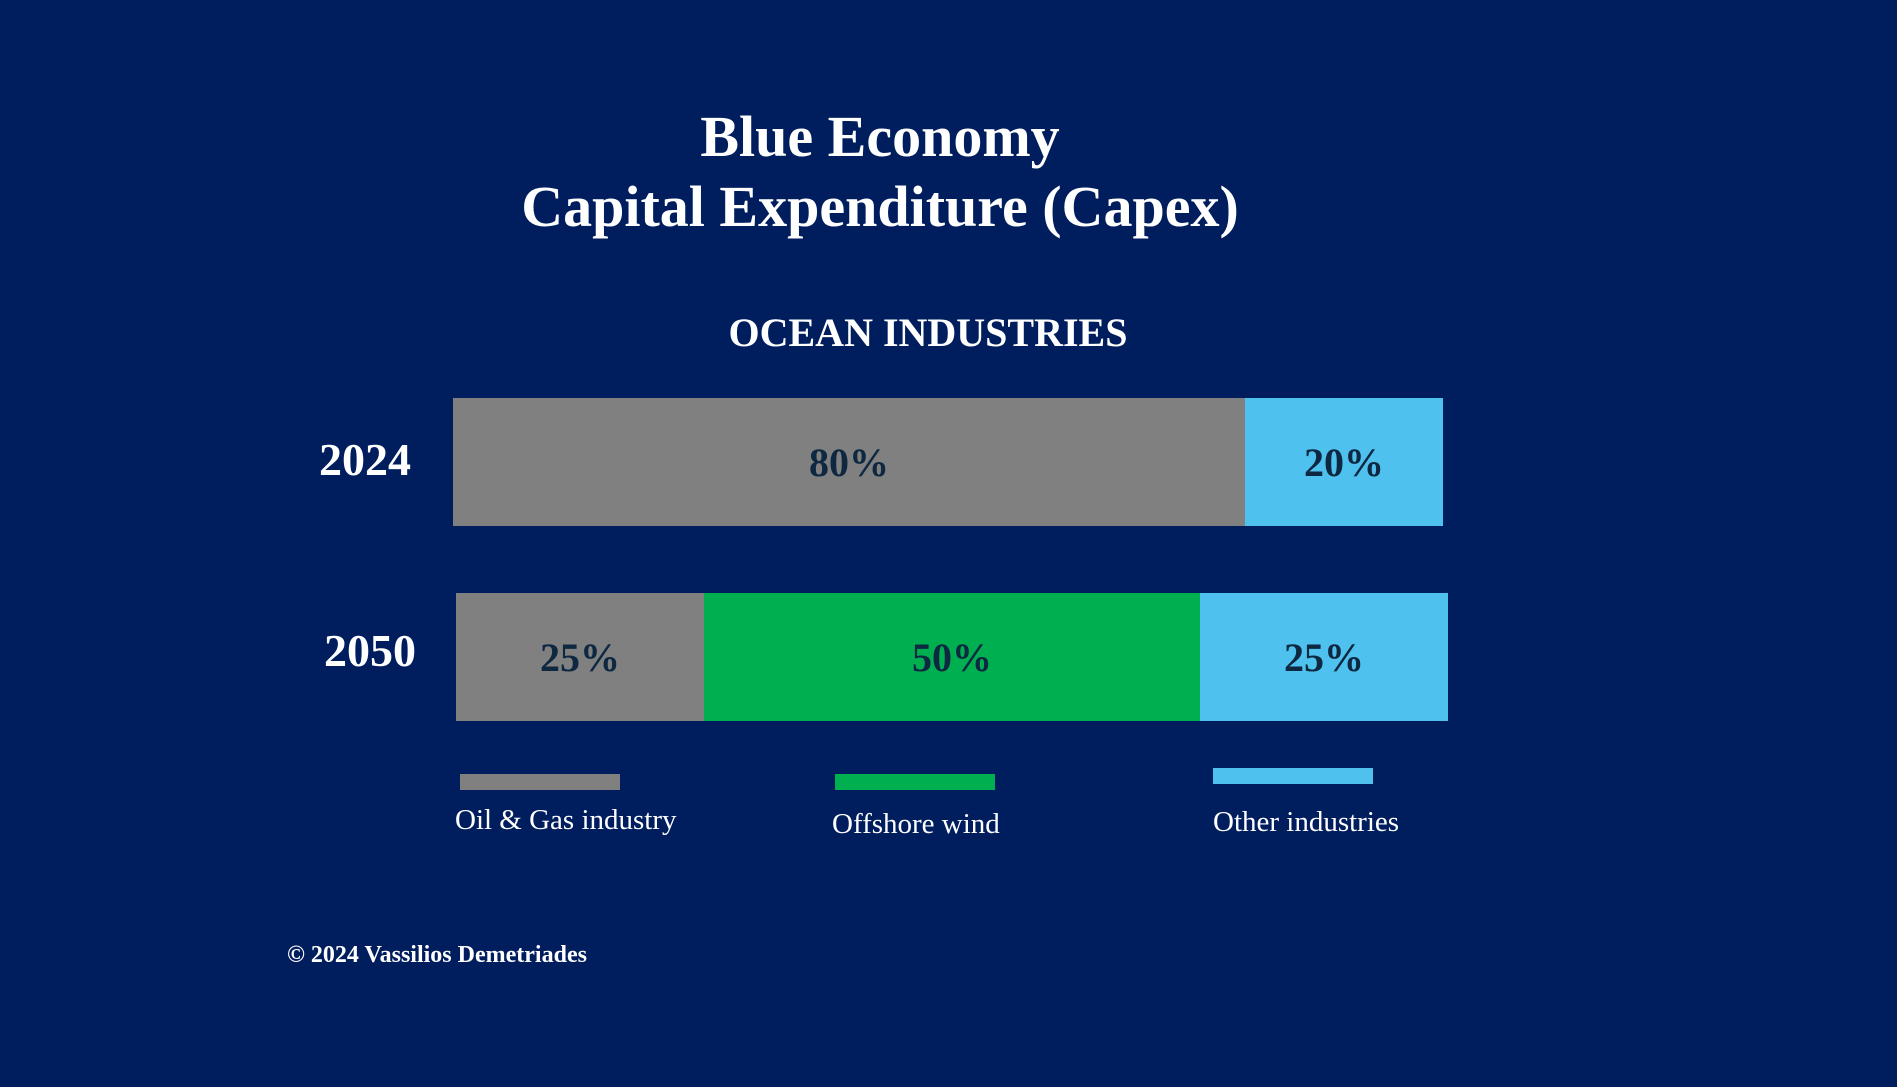 This screenshot has height=1087, width=1897. What do you see at coordinates (437, 955) in the screenshot?
I see `copyright-notice: © 2024 Vassilios Demetriades` at bounding box center [437, 955].